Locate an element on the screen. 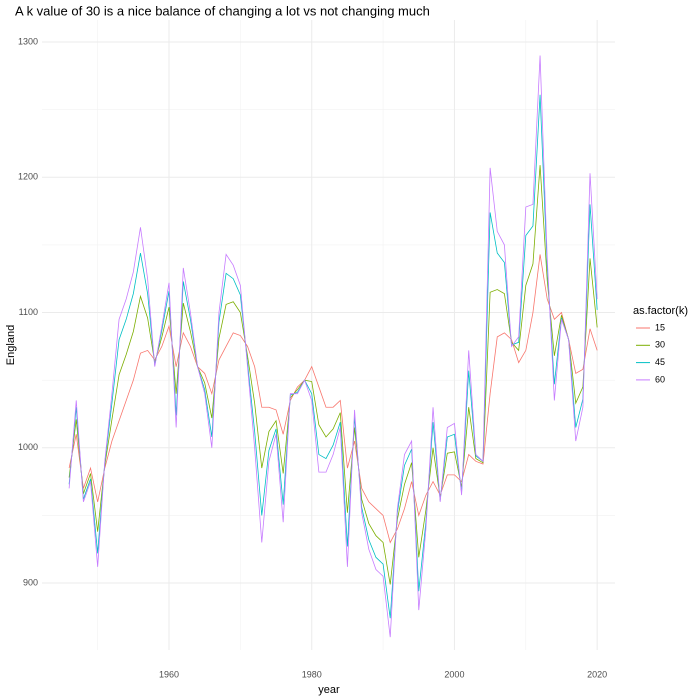 The width and height of the screenshot is (700, 700). y-tick-label: 900 is located at coordinates (30, 582).